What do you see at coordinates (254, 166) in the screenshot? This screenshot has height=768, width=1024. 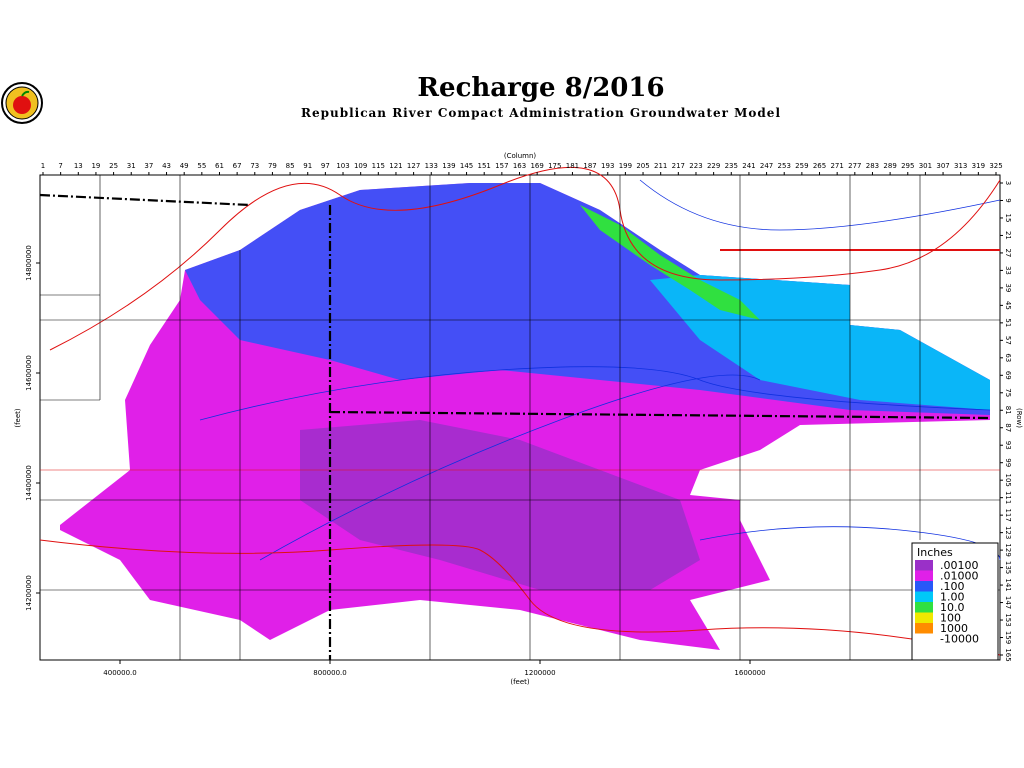 I see `column-label: 73` at bounding box center [254, 166].